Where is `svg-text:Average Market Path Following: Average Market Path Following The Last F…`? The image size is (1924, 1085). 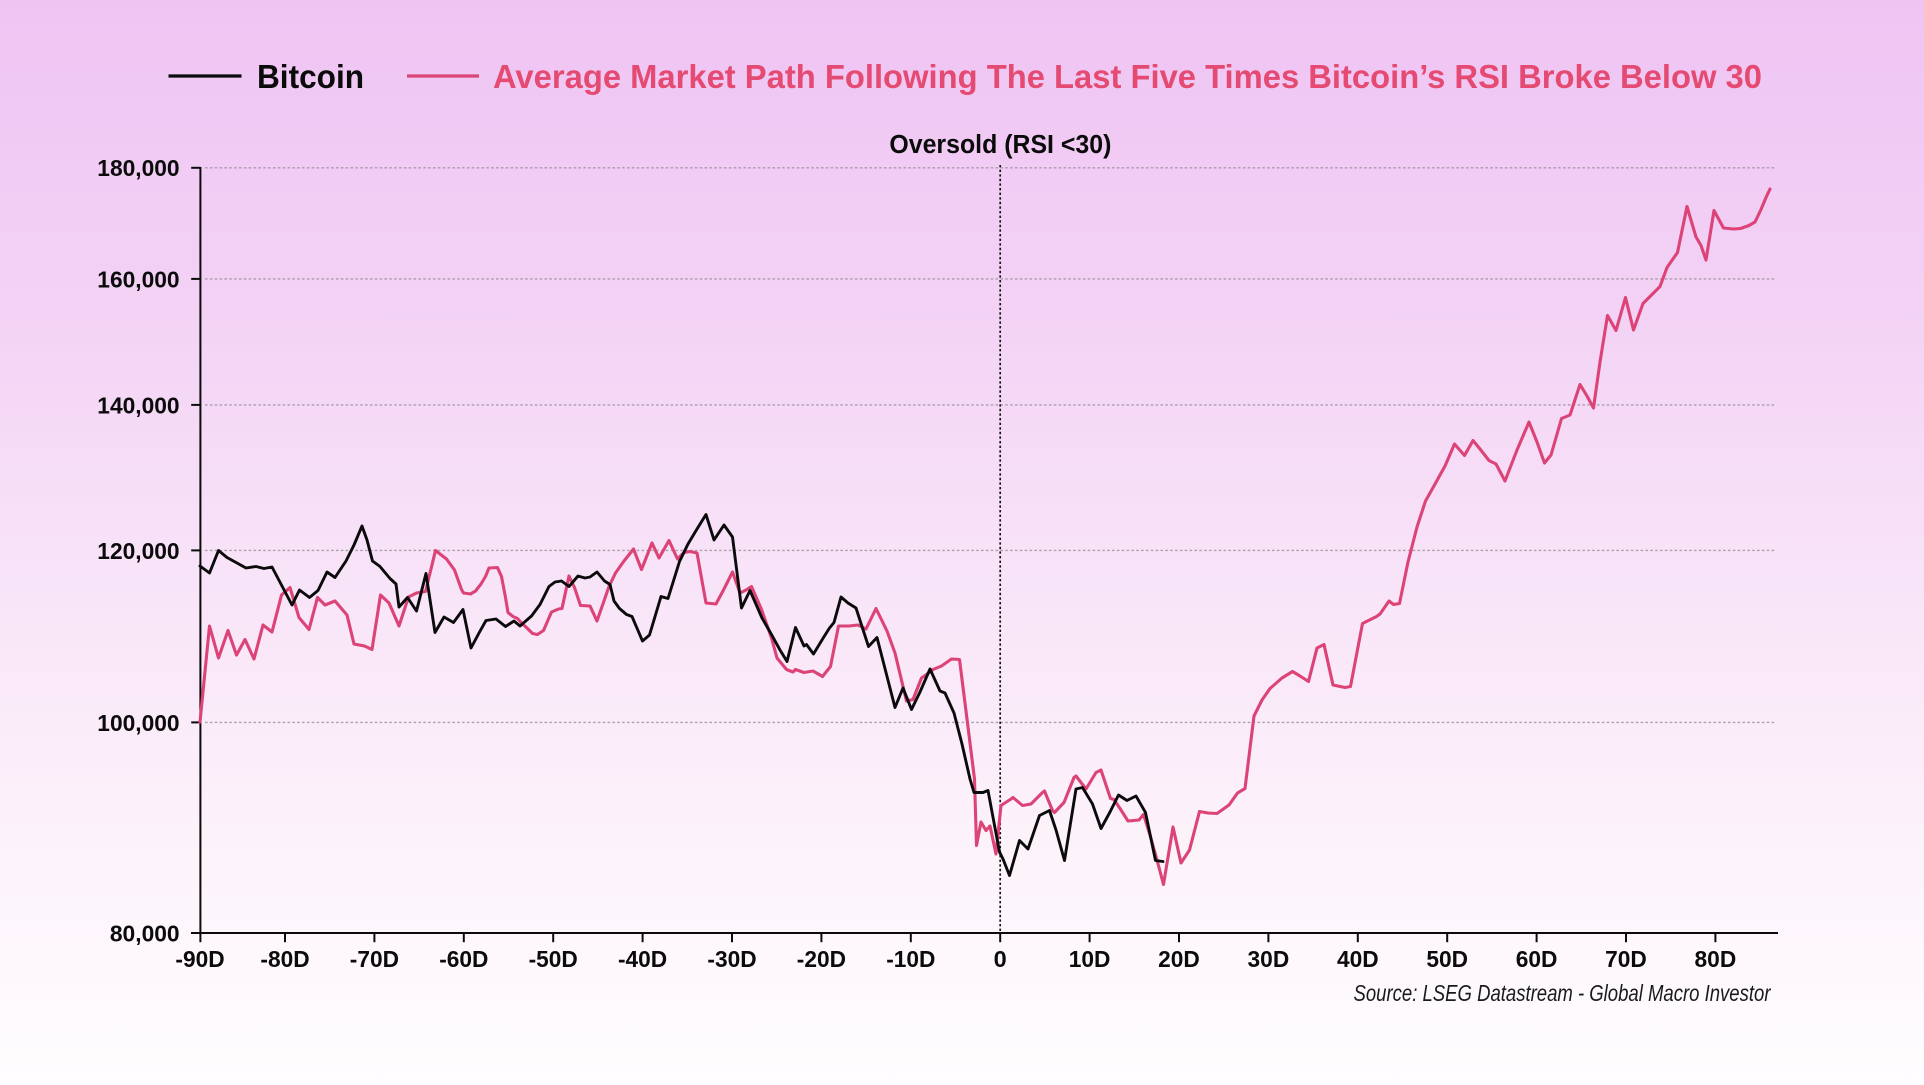 svg-text:Average Market Path Following: Average Market Path Following The Last F… is located at coordinates (1127, 76).